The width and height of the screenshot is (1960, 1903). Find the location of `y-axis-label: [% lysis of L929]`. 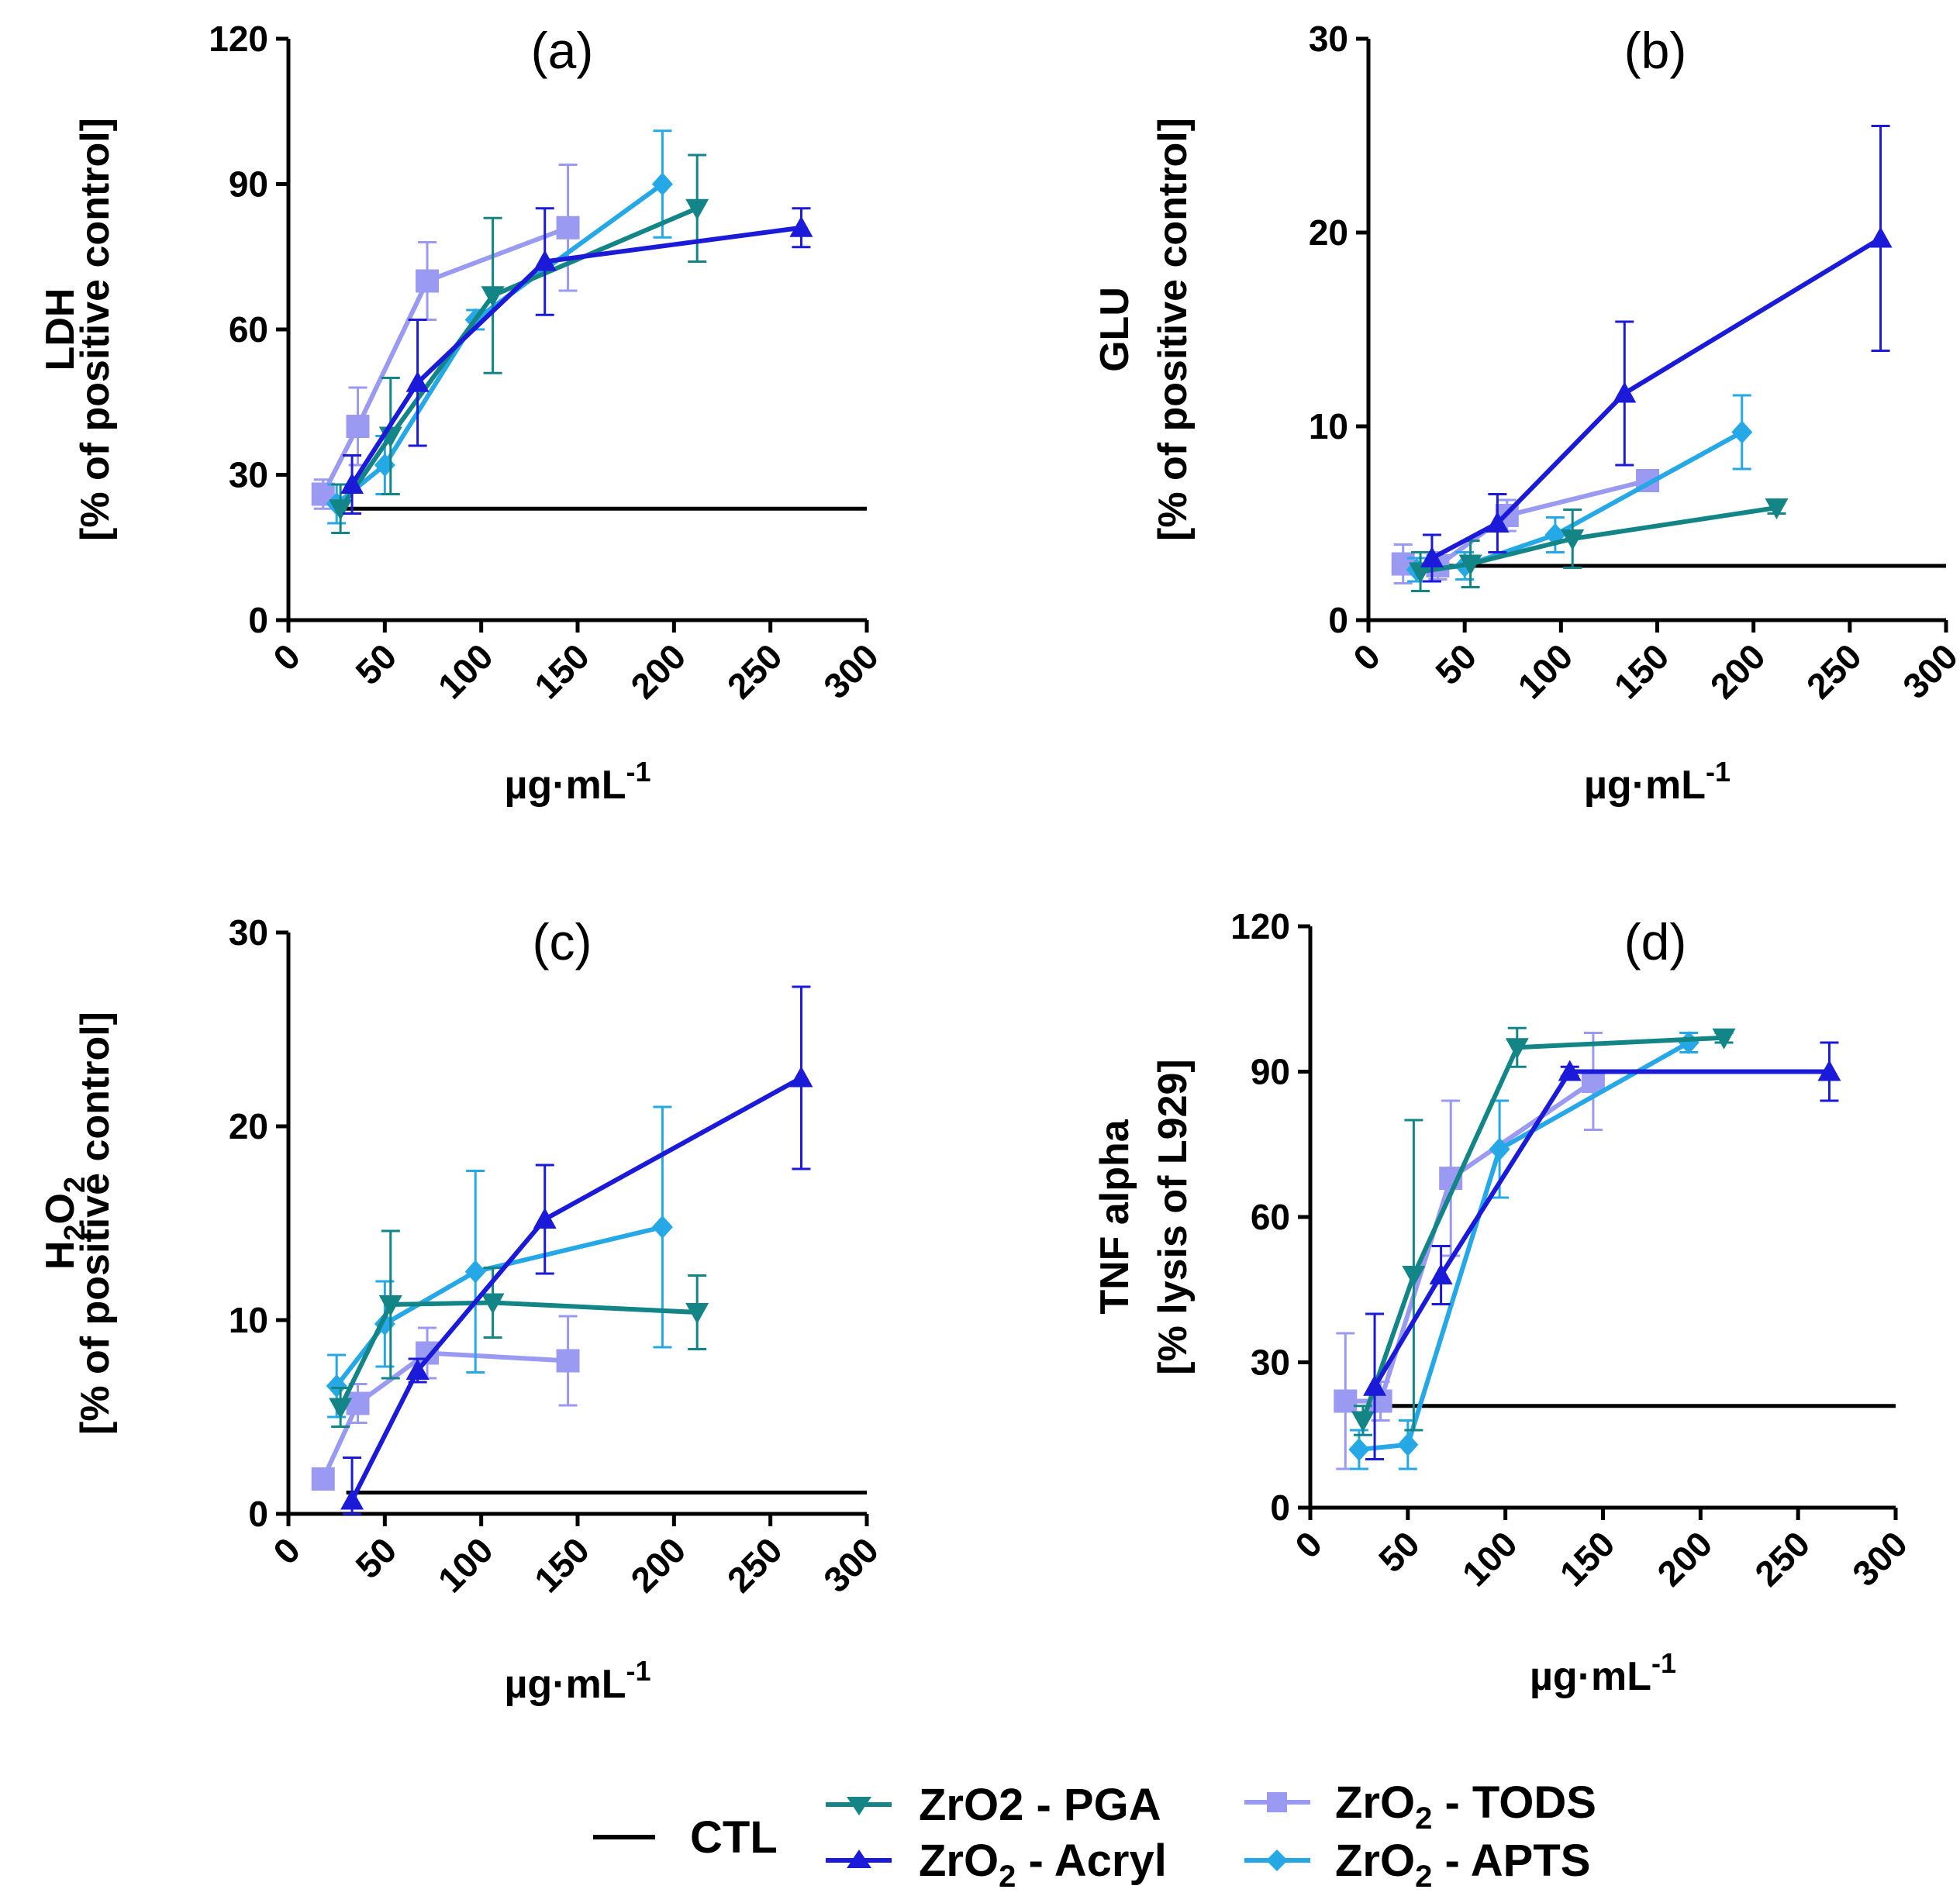

y-axis-label: [% lysis of L929] is located at coordinates (1173, 1216).